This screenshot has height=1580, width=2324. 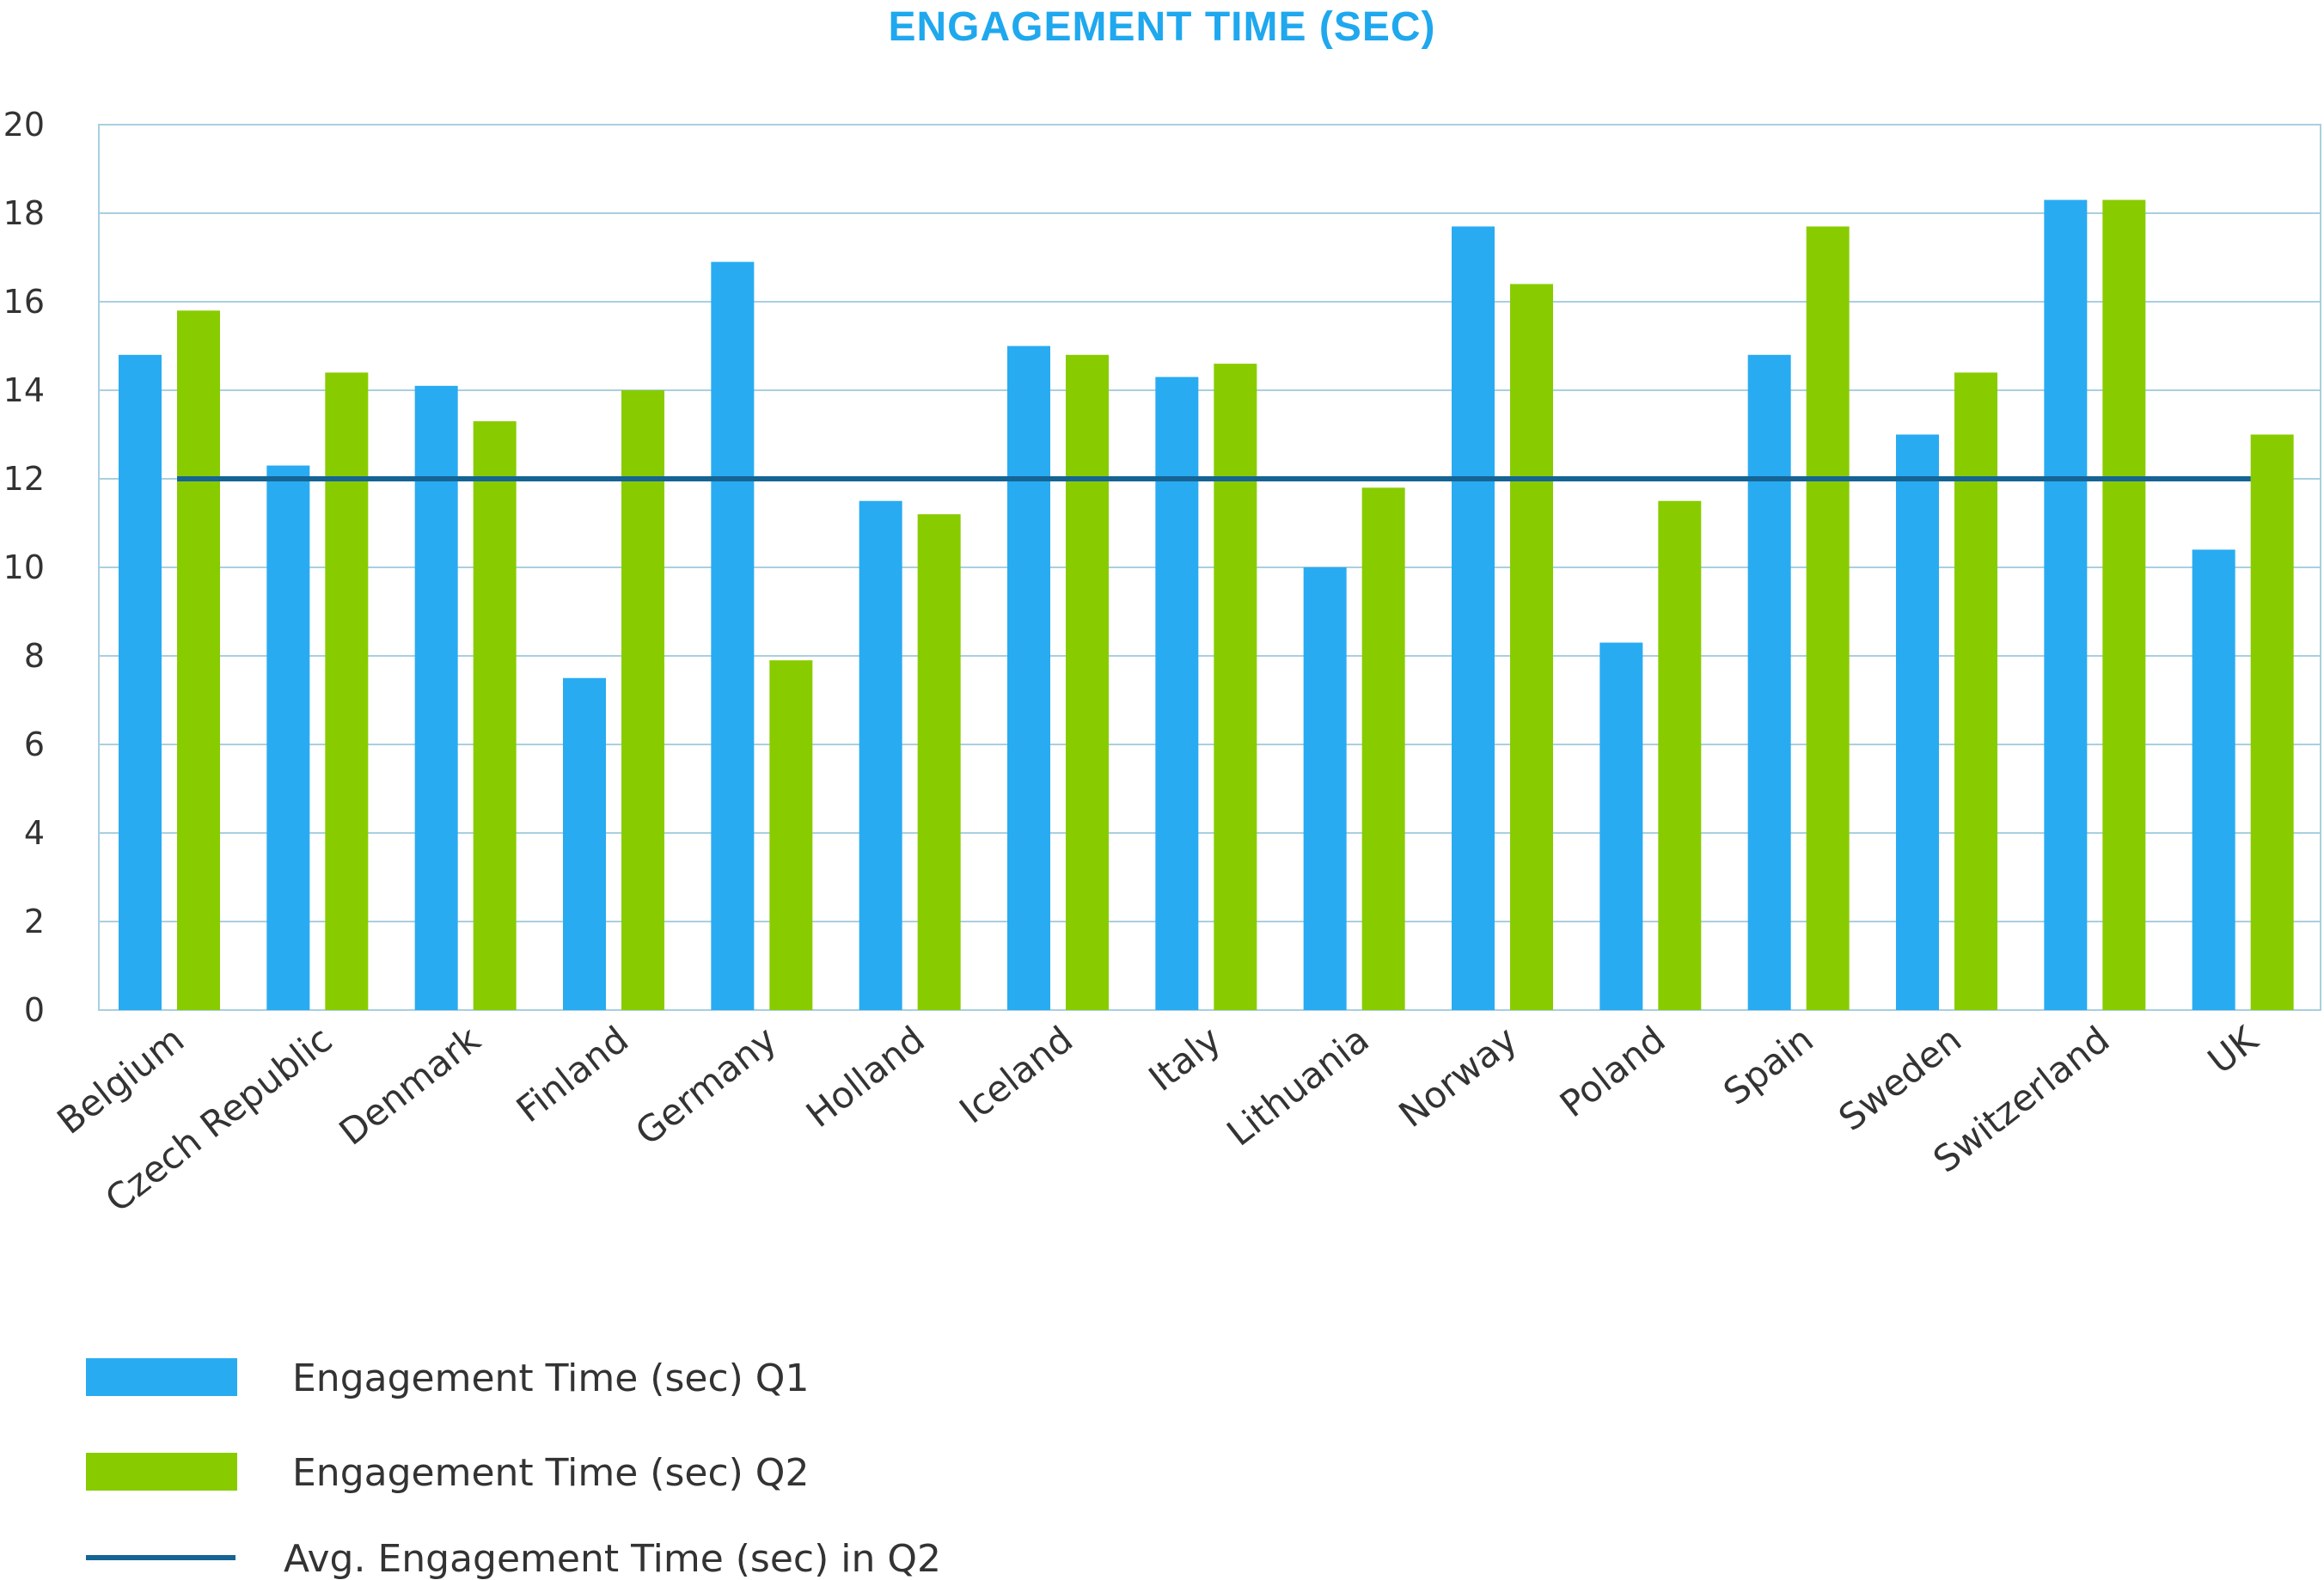 I want to click on y-tick-label: 10, so click(x=24, y=567).